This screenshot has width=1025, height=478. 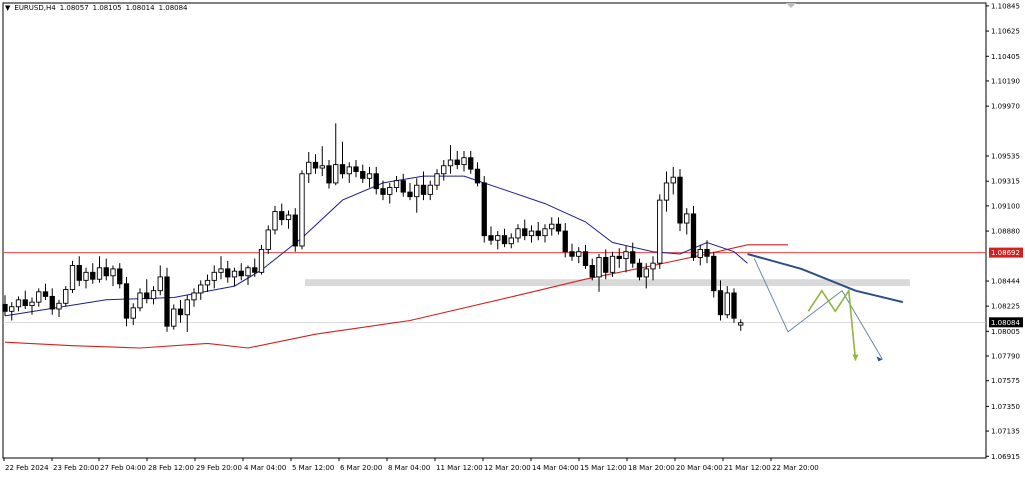 I want to click on open-price: 1.08057, so click(x=74, y=8).